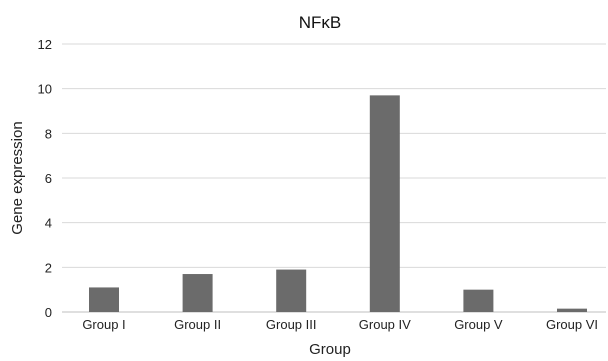 Image resolution: width=608 pixels, height=361 pixels. I want to click on x-tick-label: Group I, so click(103, 324).